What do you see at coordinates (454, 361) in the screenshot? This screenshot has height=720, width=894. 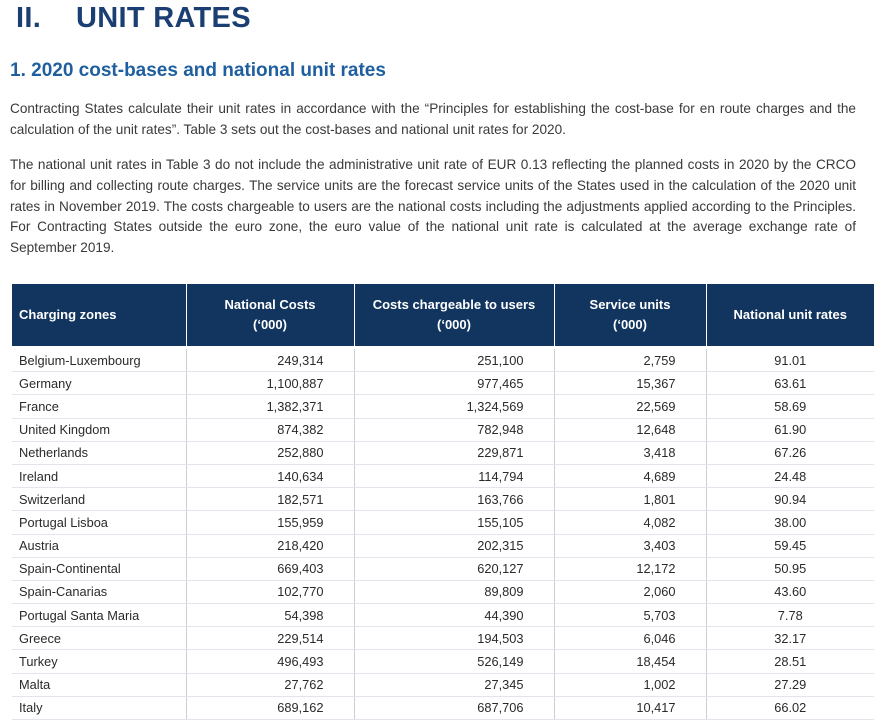 I see `cell-costs-chargeable: 251,100` at bounding box center [454, 361].